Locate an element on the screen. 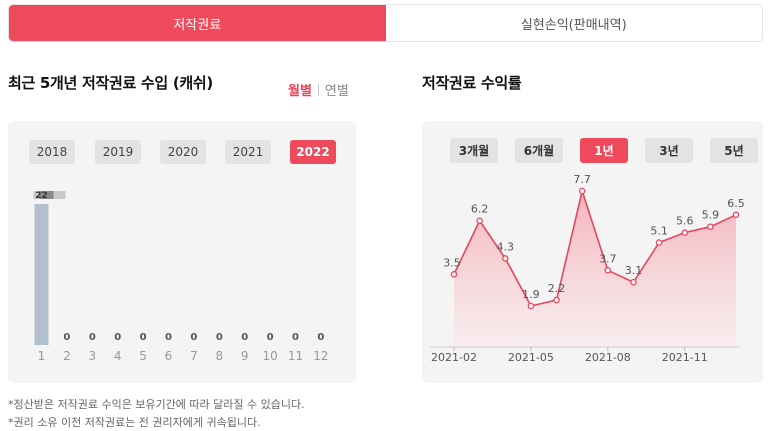 The image size is (773, 431). period-5y-button: 5년 is located at coordinates (734, 150).